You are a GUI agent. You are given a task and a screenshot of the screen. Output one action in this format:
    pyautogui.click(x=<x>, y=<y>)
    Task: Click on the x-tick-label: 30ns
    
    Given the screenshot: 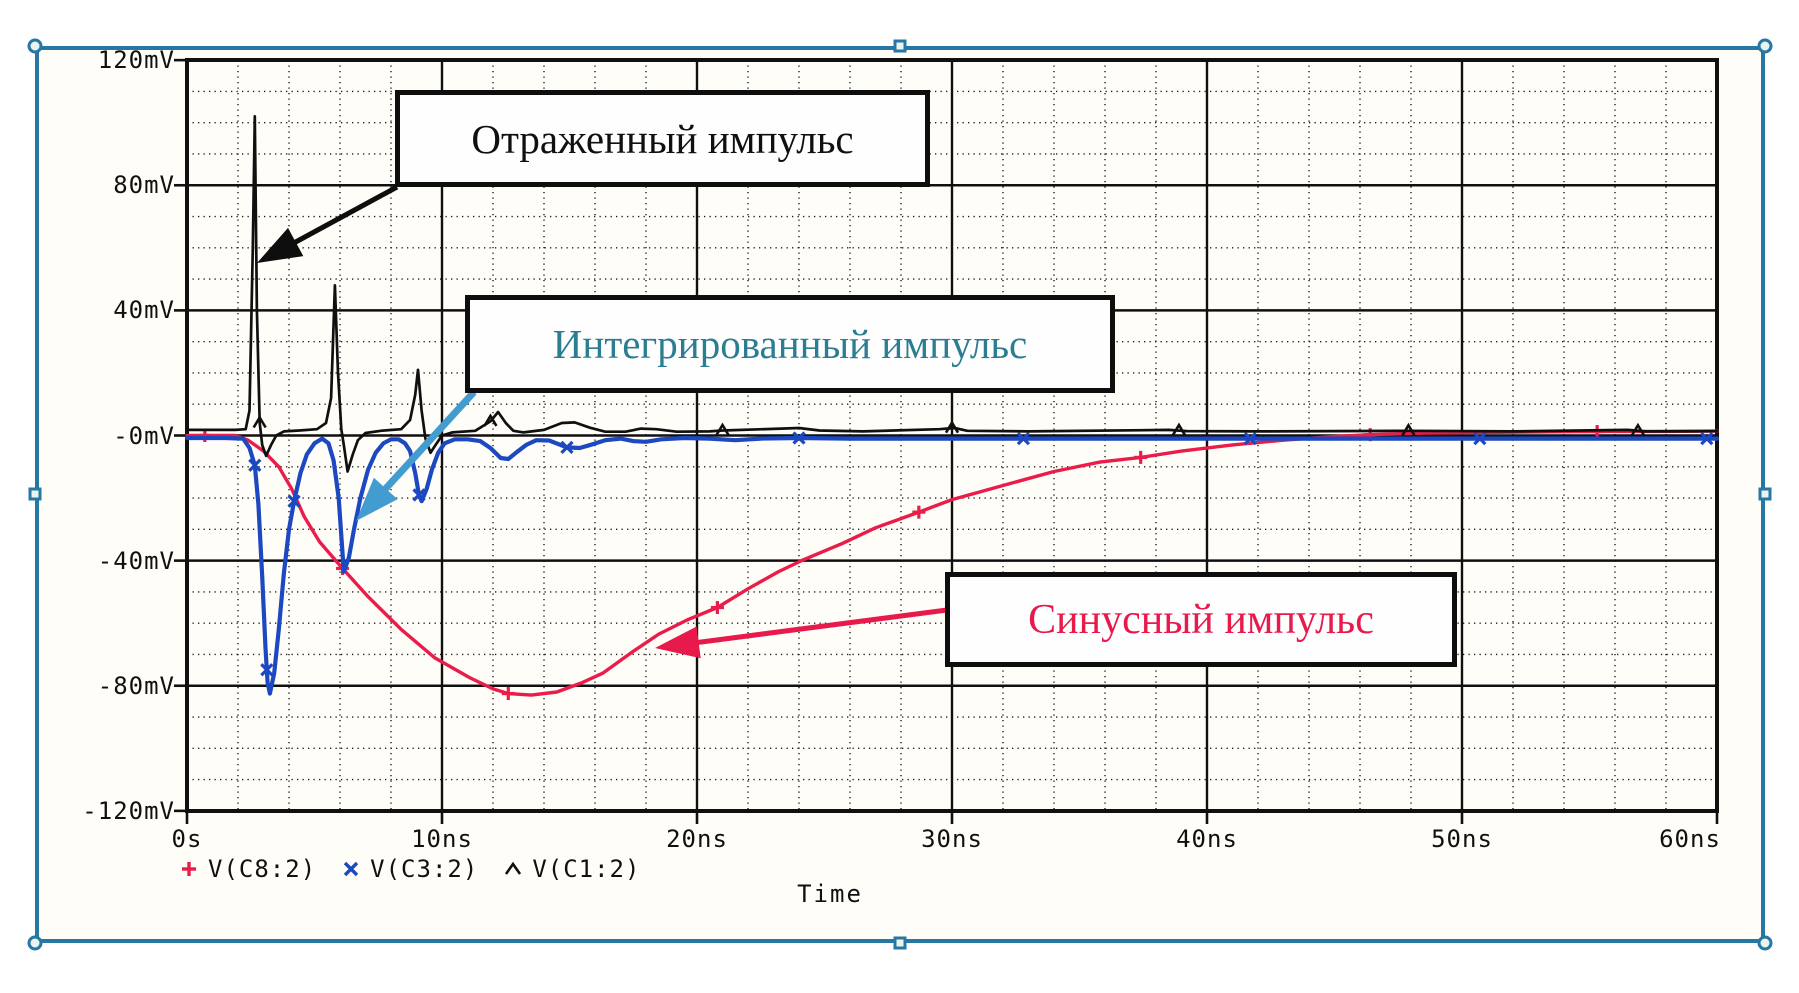 What is the action you would take?
    pyautogui.click(x=952, y=839)
    